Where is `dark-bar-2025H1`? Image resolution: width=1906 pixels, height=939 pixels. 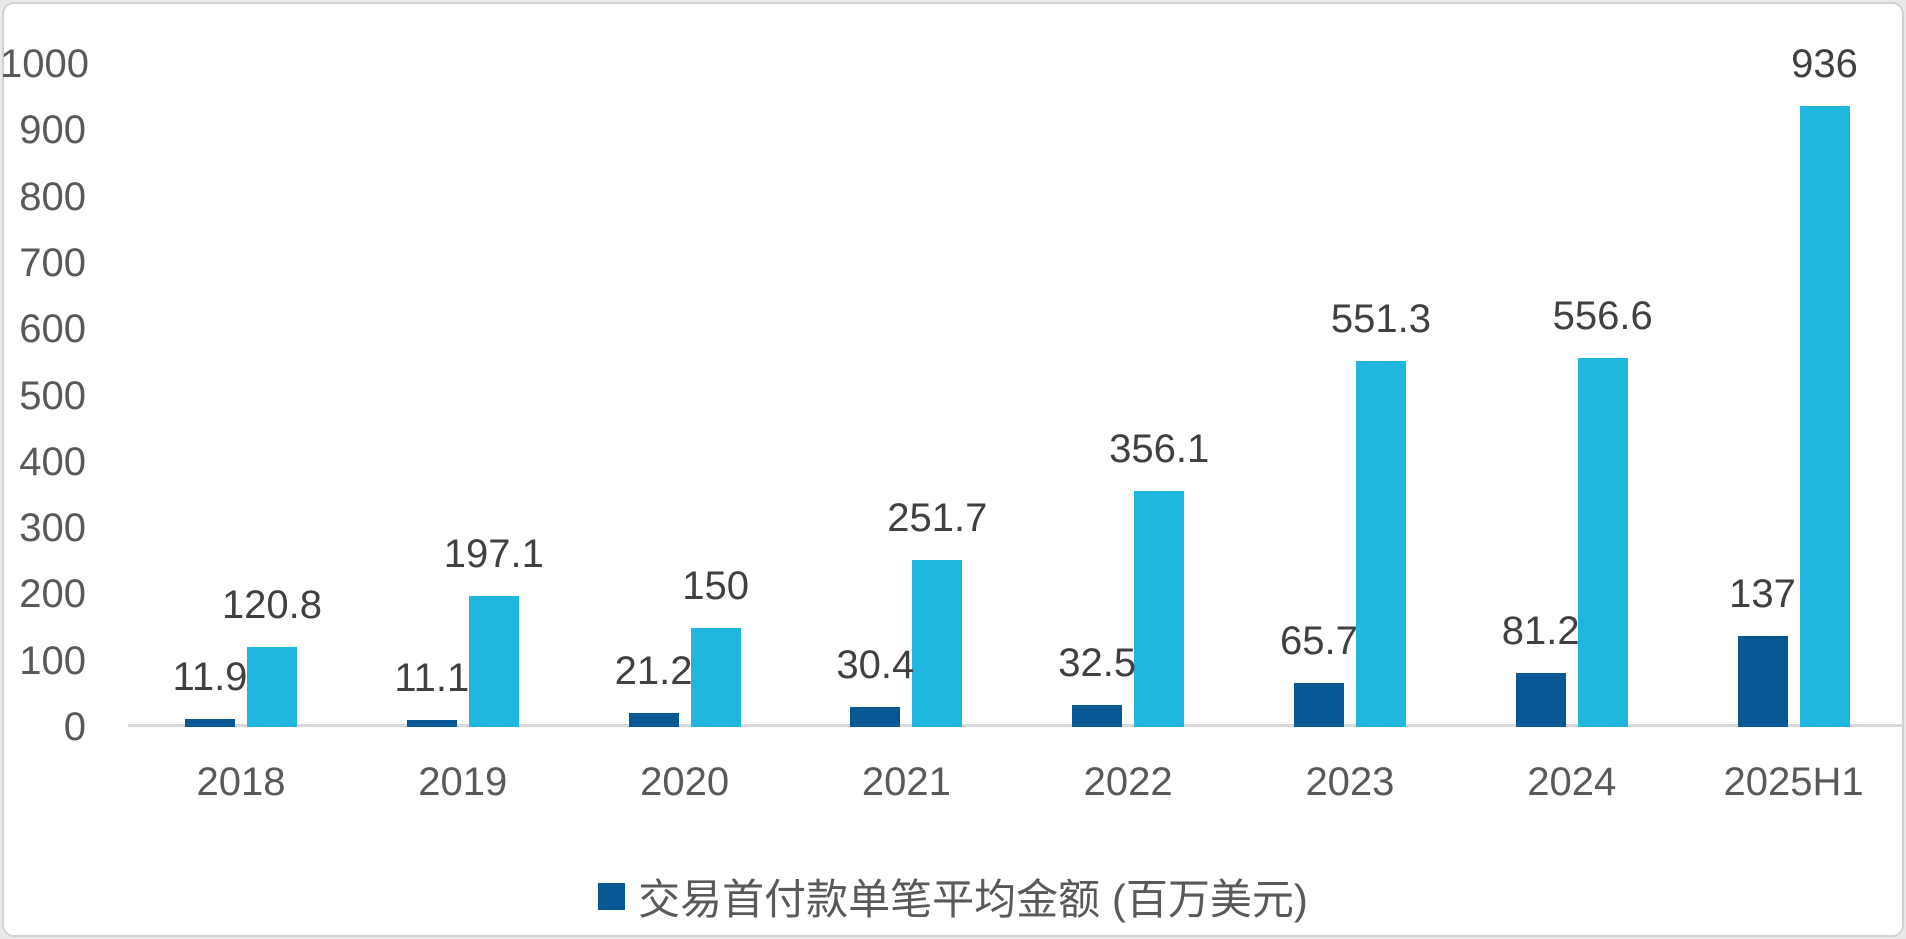
dark-bar-2025H1 is located at coordinates (1762, 681).